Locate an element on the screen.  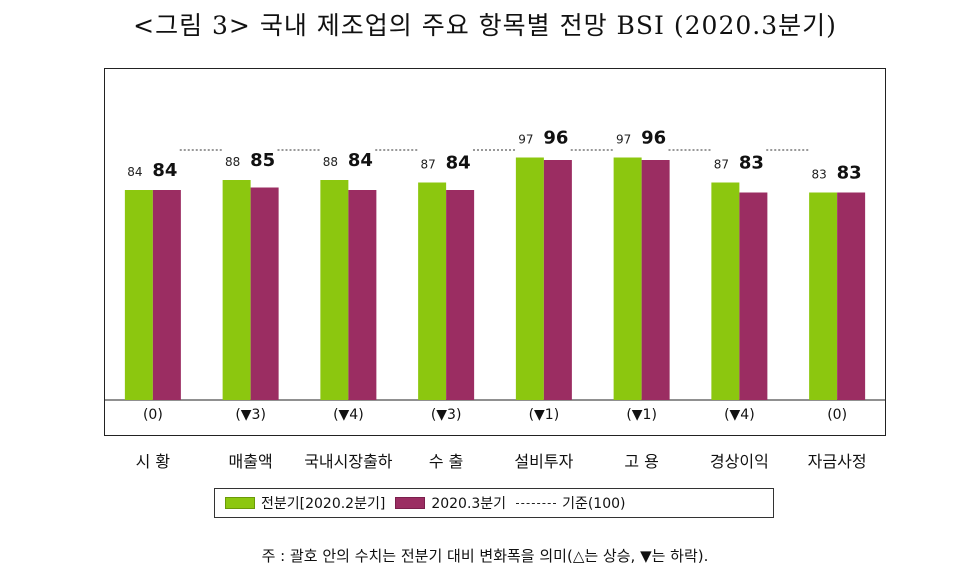
data-label-current: 85 is located at coordinates (262, 160).